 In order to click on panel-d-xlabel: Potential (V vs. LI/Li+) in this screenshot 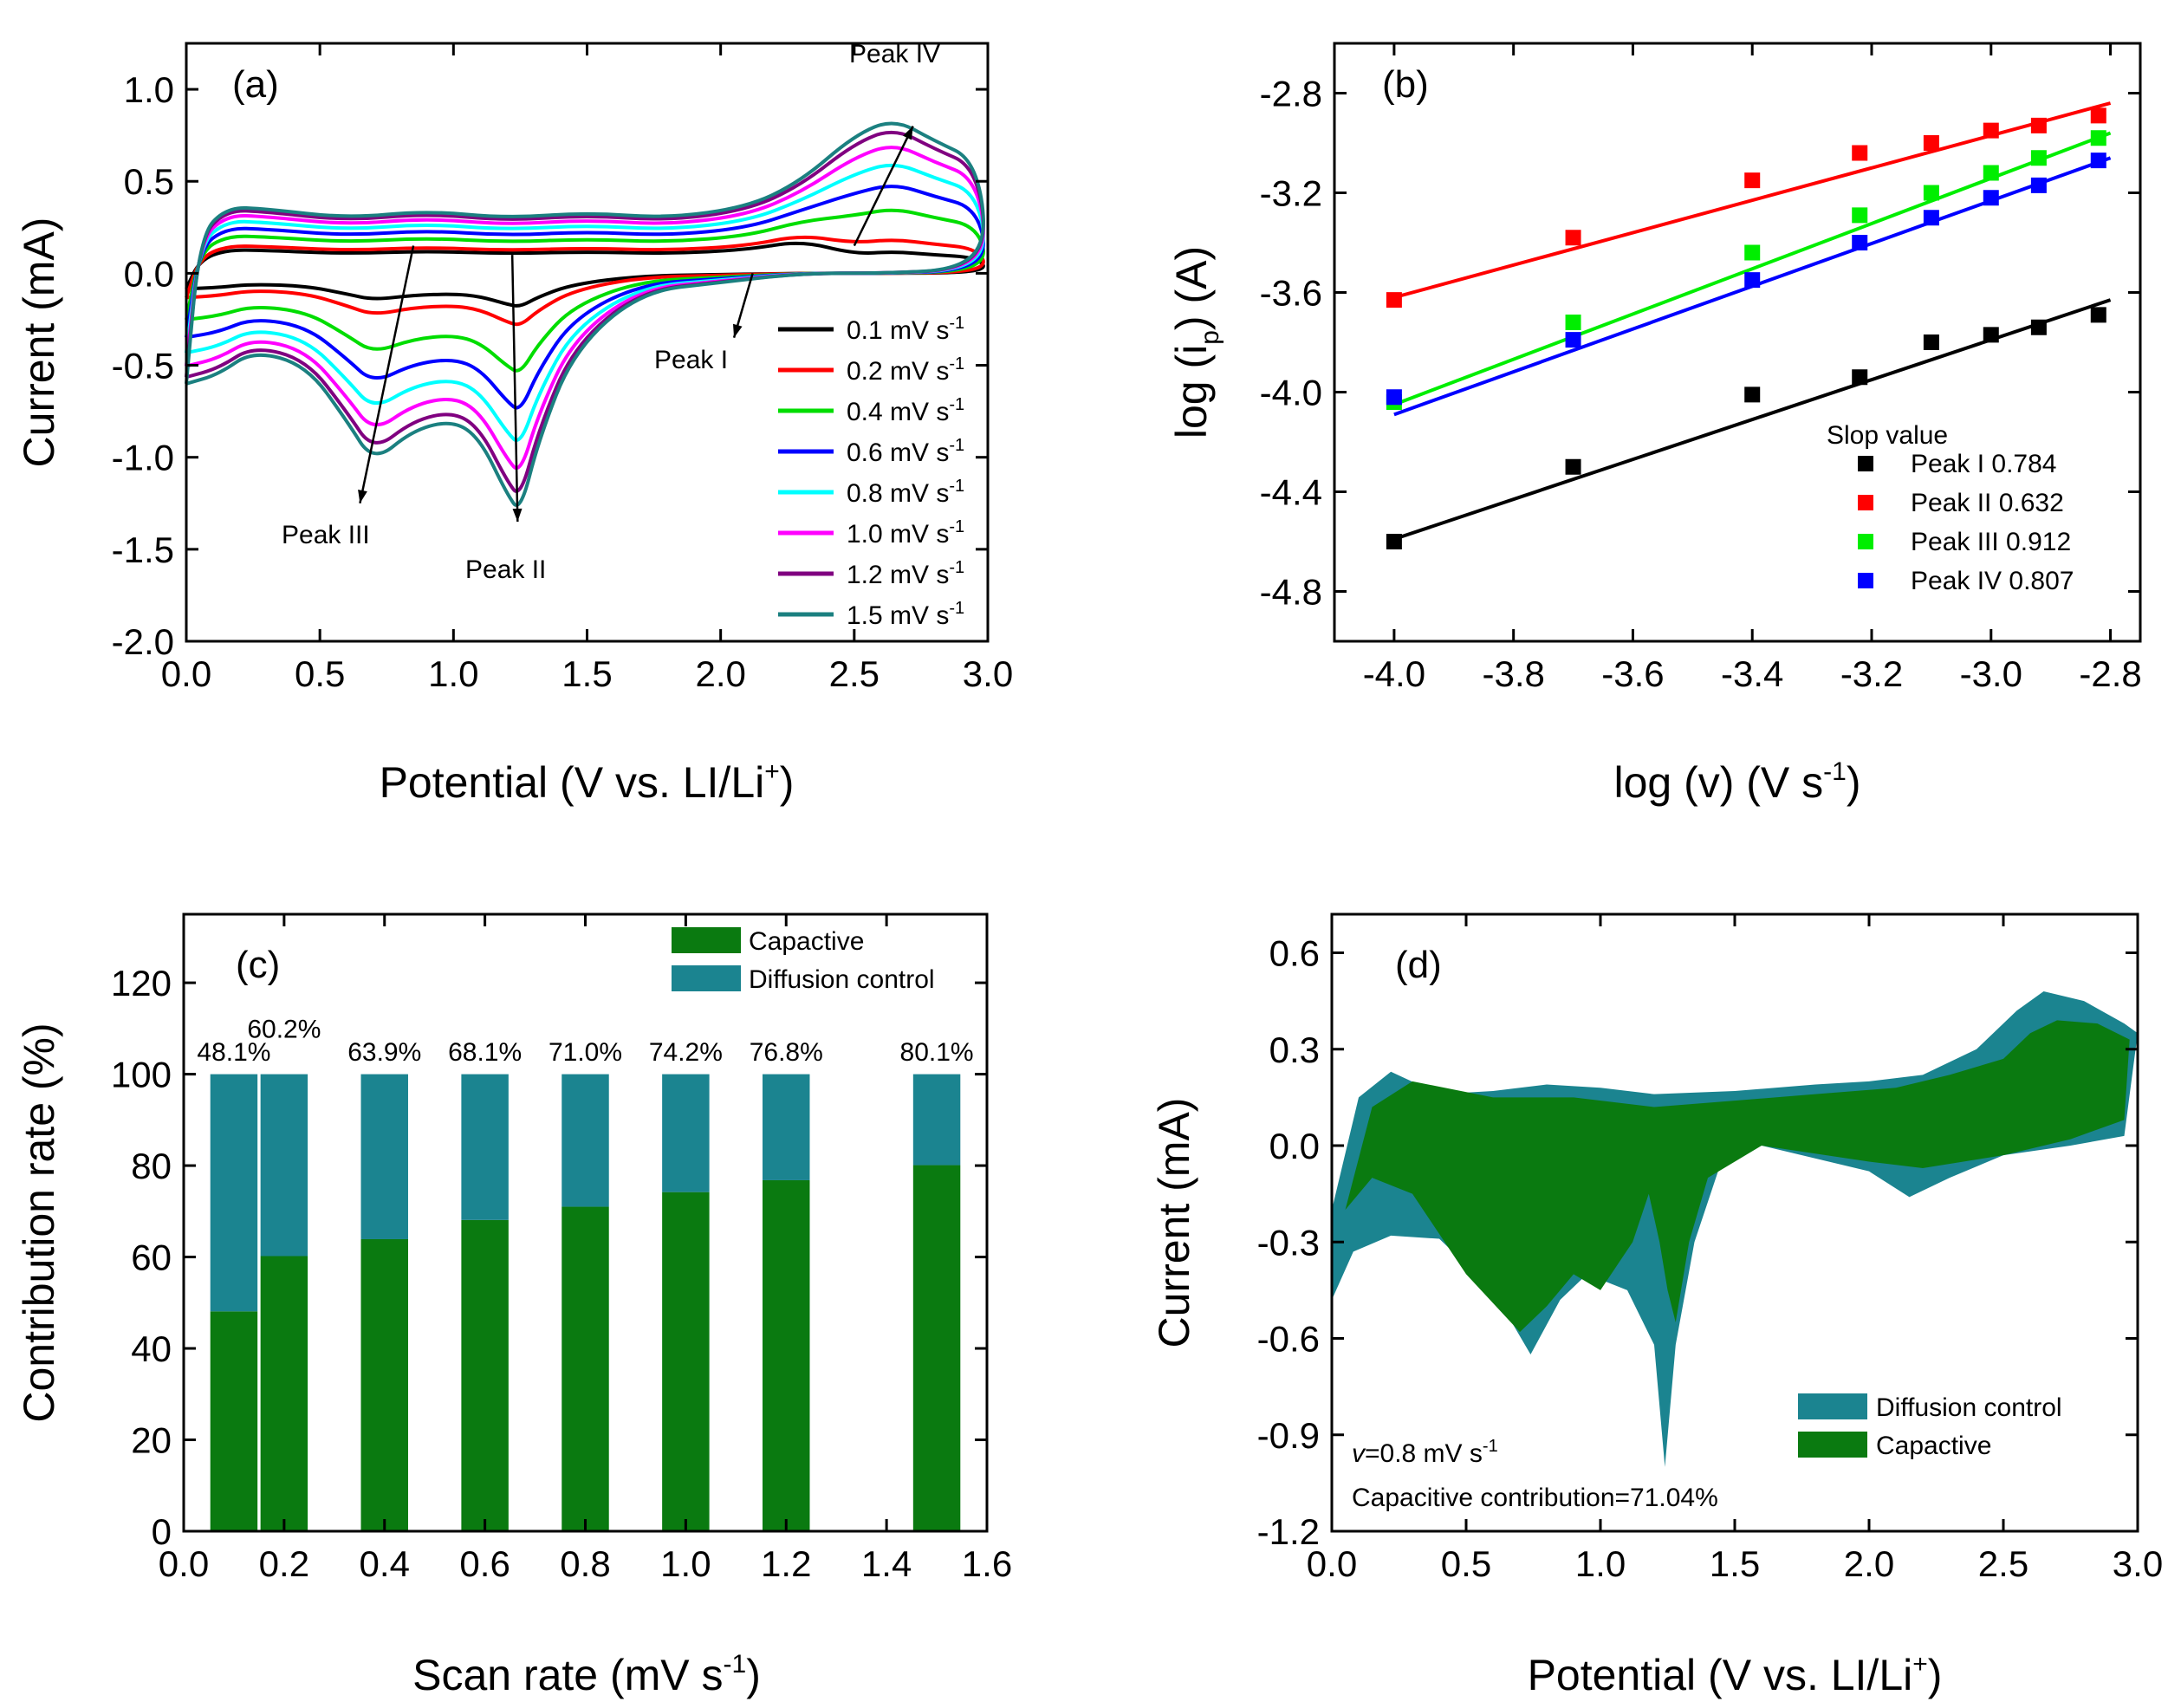, I will do `click(1735, 1674)`.